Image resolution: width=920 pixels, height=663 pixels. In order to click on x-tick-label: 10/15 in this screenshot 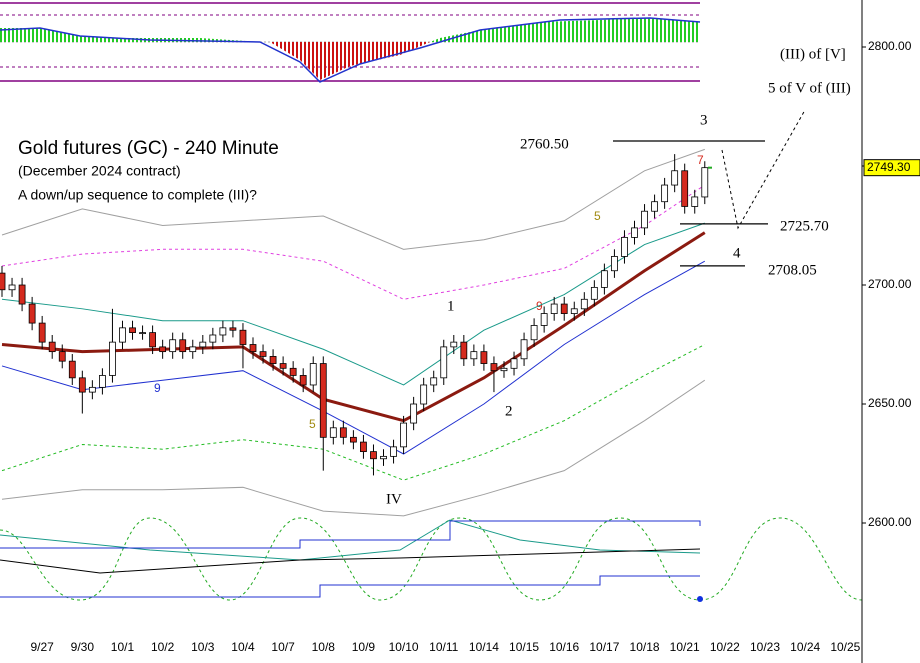, I will do `click(524, 647)`.